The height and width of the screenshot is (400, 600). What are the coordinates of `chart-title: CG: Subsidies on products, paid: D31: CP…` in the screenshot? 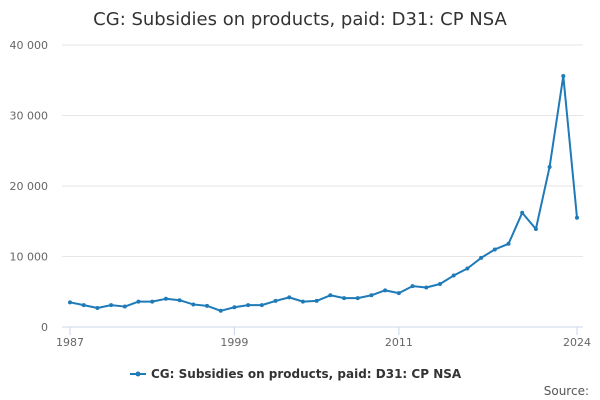 It's located at (300, 19).